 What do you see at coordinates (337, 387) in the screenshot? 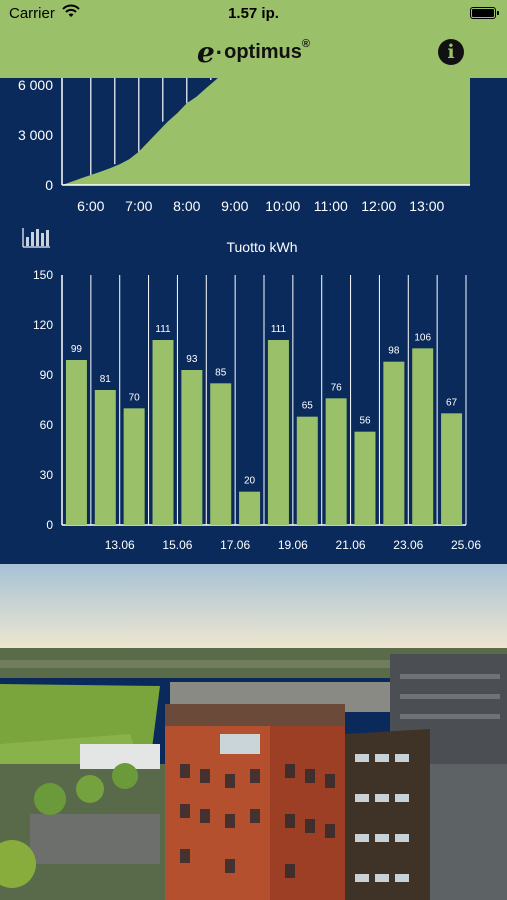
I see `bar-value-label: 76` at bounding box center [337, 387].